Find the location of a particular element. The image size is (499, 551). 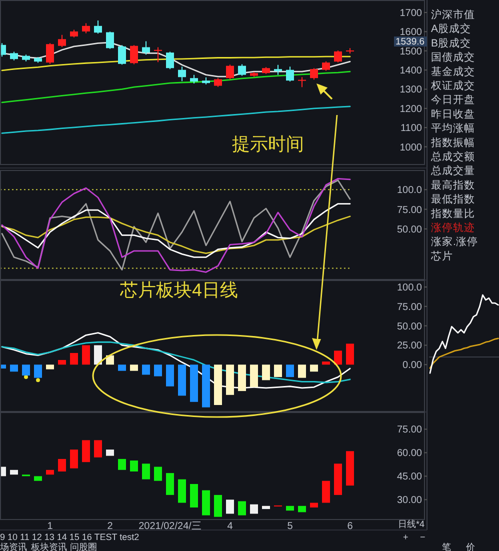

x-tick-label: 2 is located at coordinates (110, 526).